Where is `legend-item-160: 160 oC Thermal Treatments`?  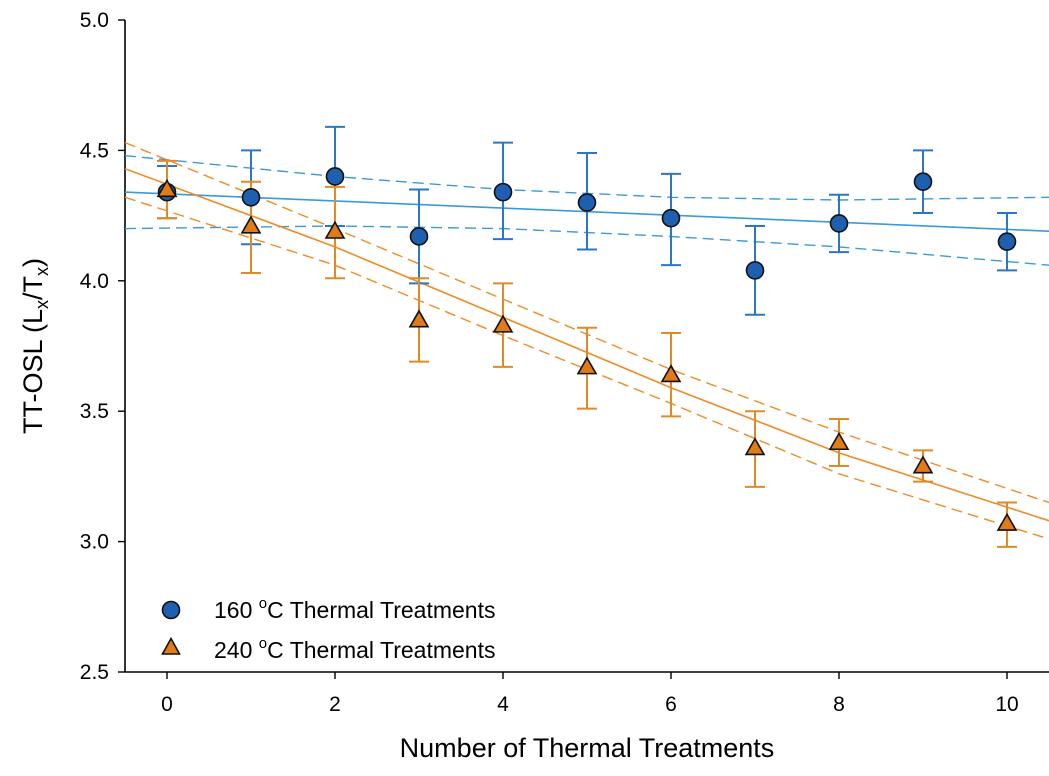
legend-item-160: 160 oC Thermal Treatments is located at coordinates (328, 609).